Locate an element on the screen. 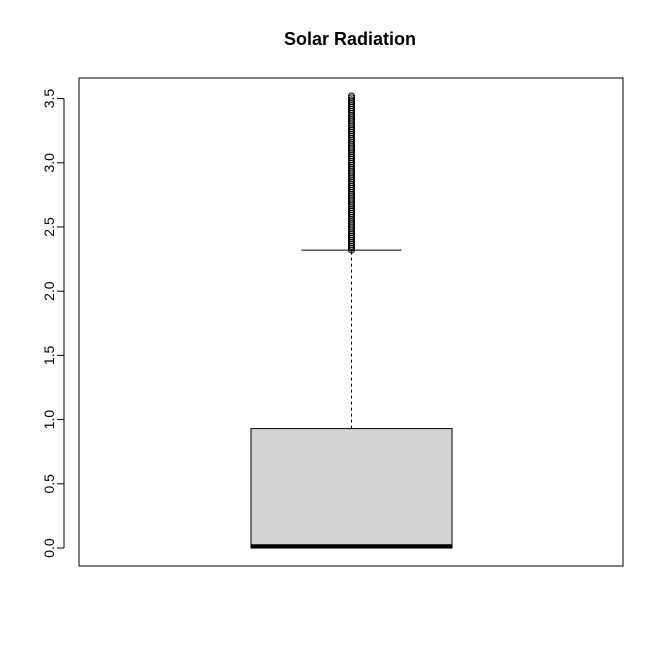 This screenshot has height=664, width=664. y-tick-label: 0.5 is located at coordinates (49, 484).